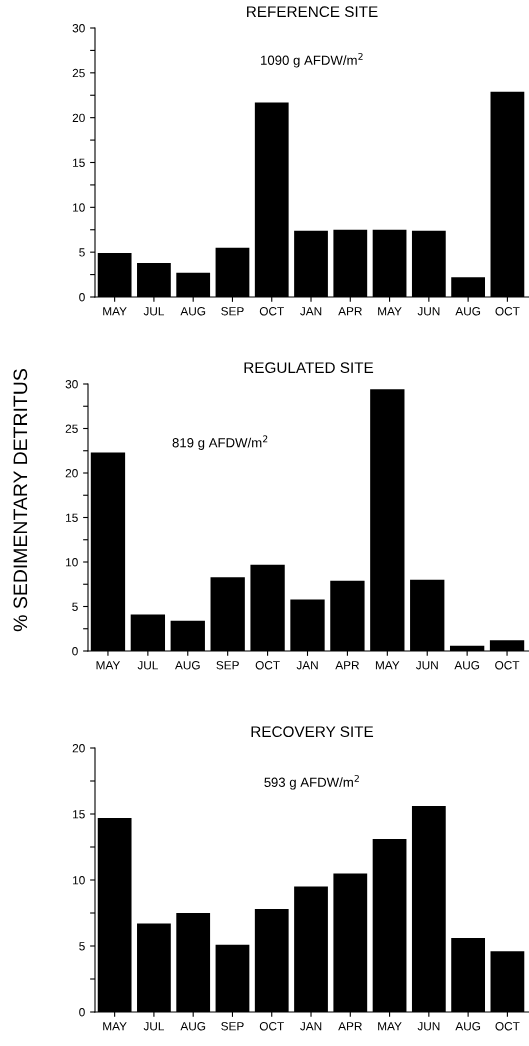  What do you see at coordinates (312, 60) in the screenshot?
I see `annotation: 1090 g AFDW/m$^{2}$` at bounding box center [312, 60].